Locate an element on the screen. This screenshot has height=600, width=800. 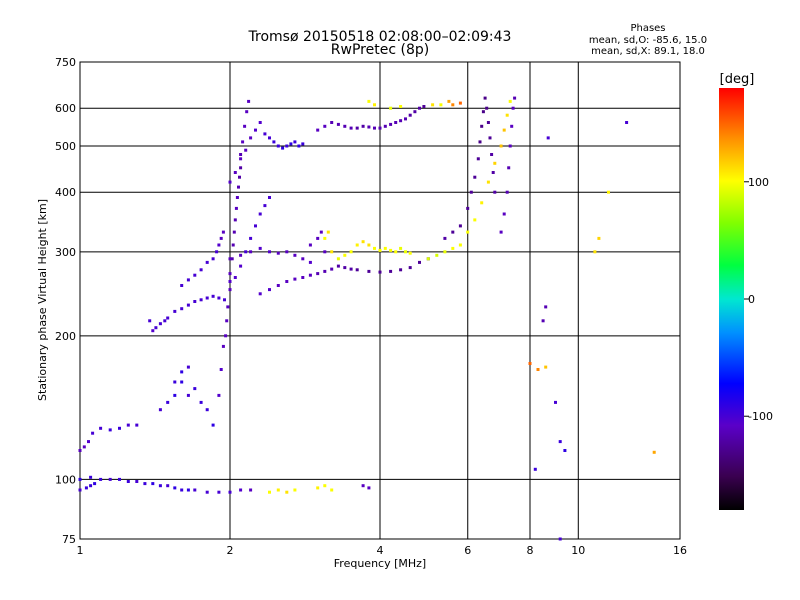
chart-title: Tromsø 20150518 02:08:00–02:09:43 is located at coordinates (380, 37).